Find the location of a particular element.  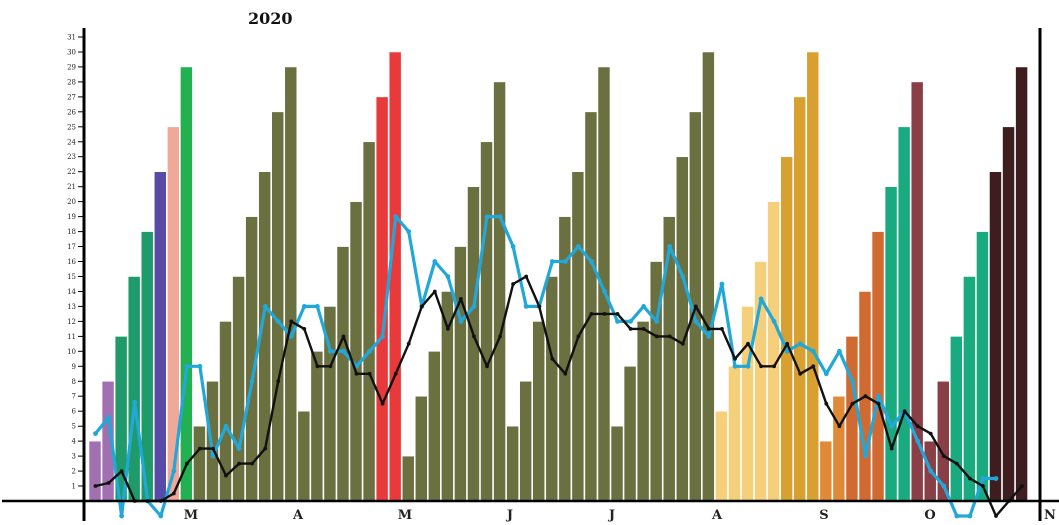

y-tick-label: 7 is located at coordinates (74, 397).